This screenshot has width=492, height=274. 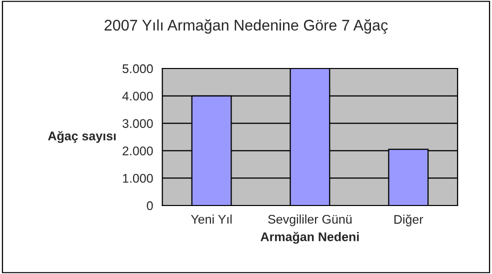 What do you see at coordinates (246, 26) in the screenshot?
I see `chart-title: 2007 Yılı Armağan Nedenine Göre 7 Ağaç` at bounding box center [246, 26].